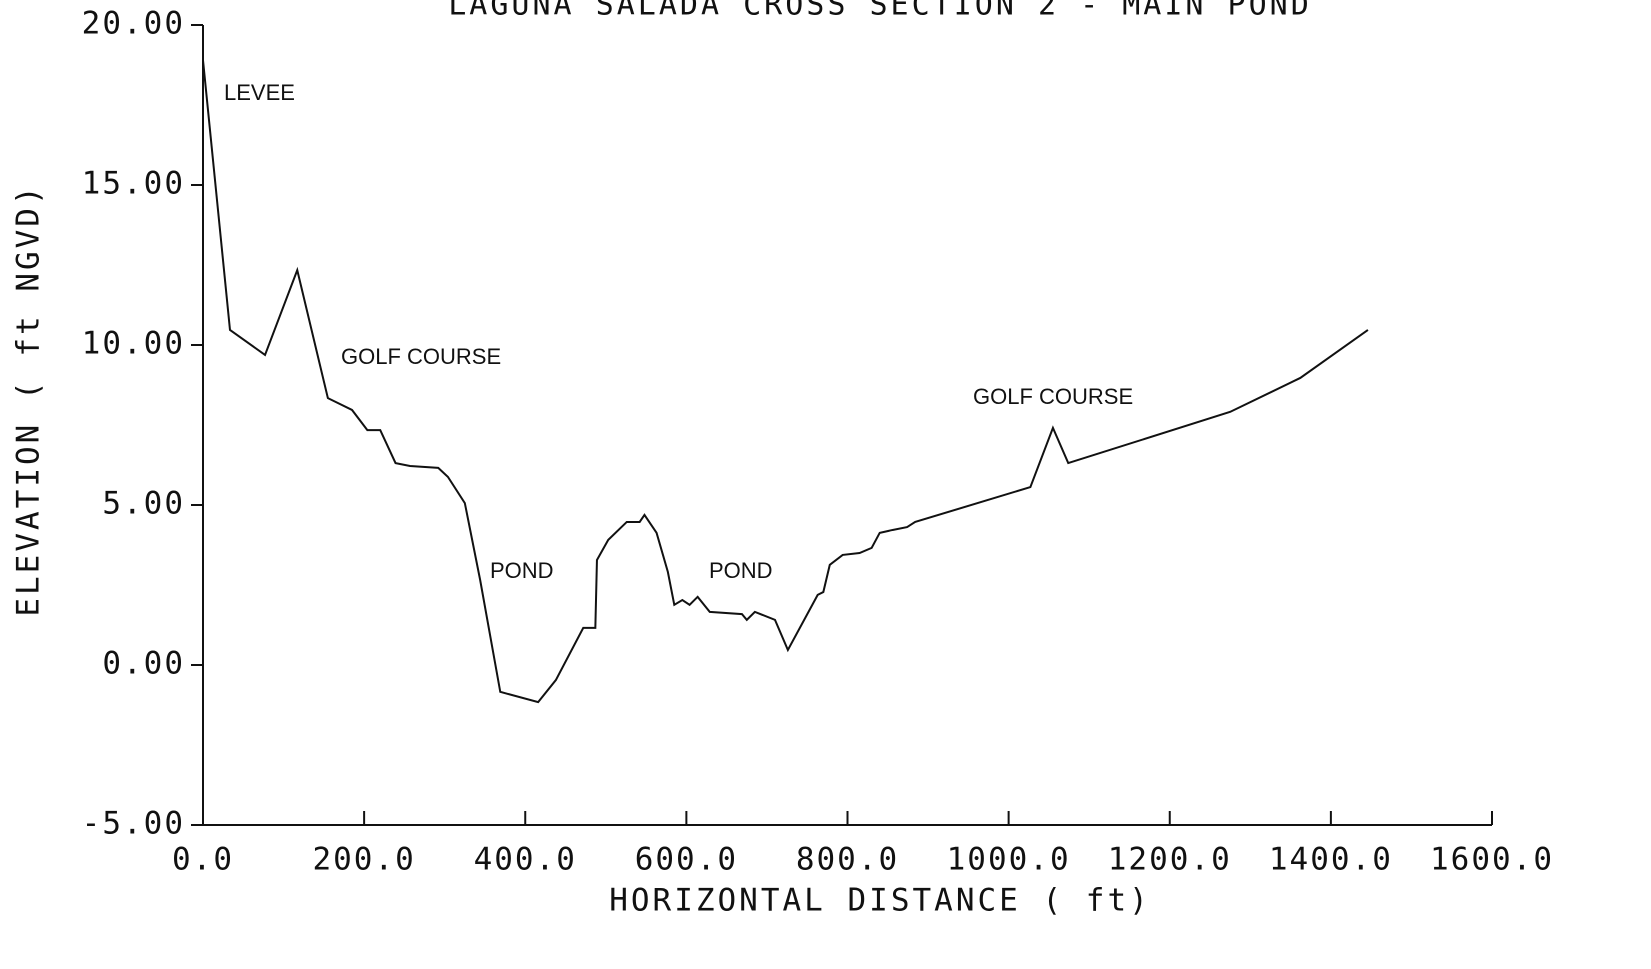  I want to click on x-tick-label: 1400.0, so click(1331, 860).